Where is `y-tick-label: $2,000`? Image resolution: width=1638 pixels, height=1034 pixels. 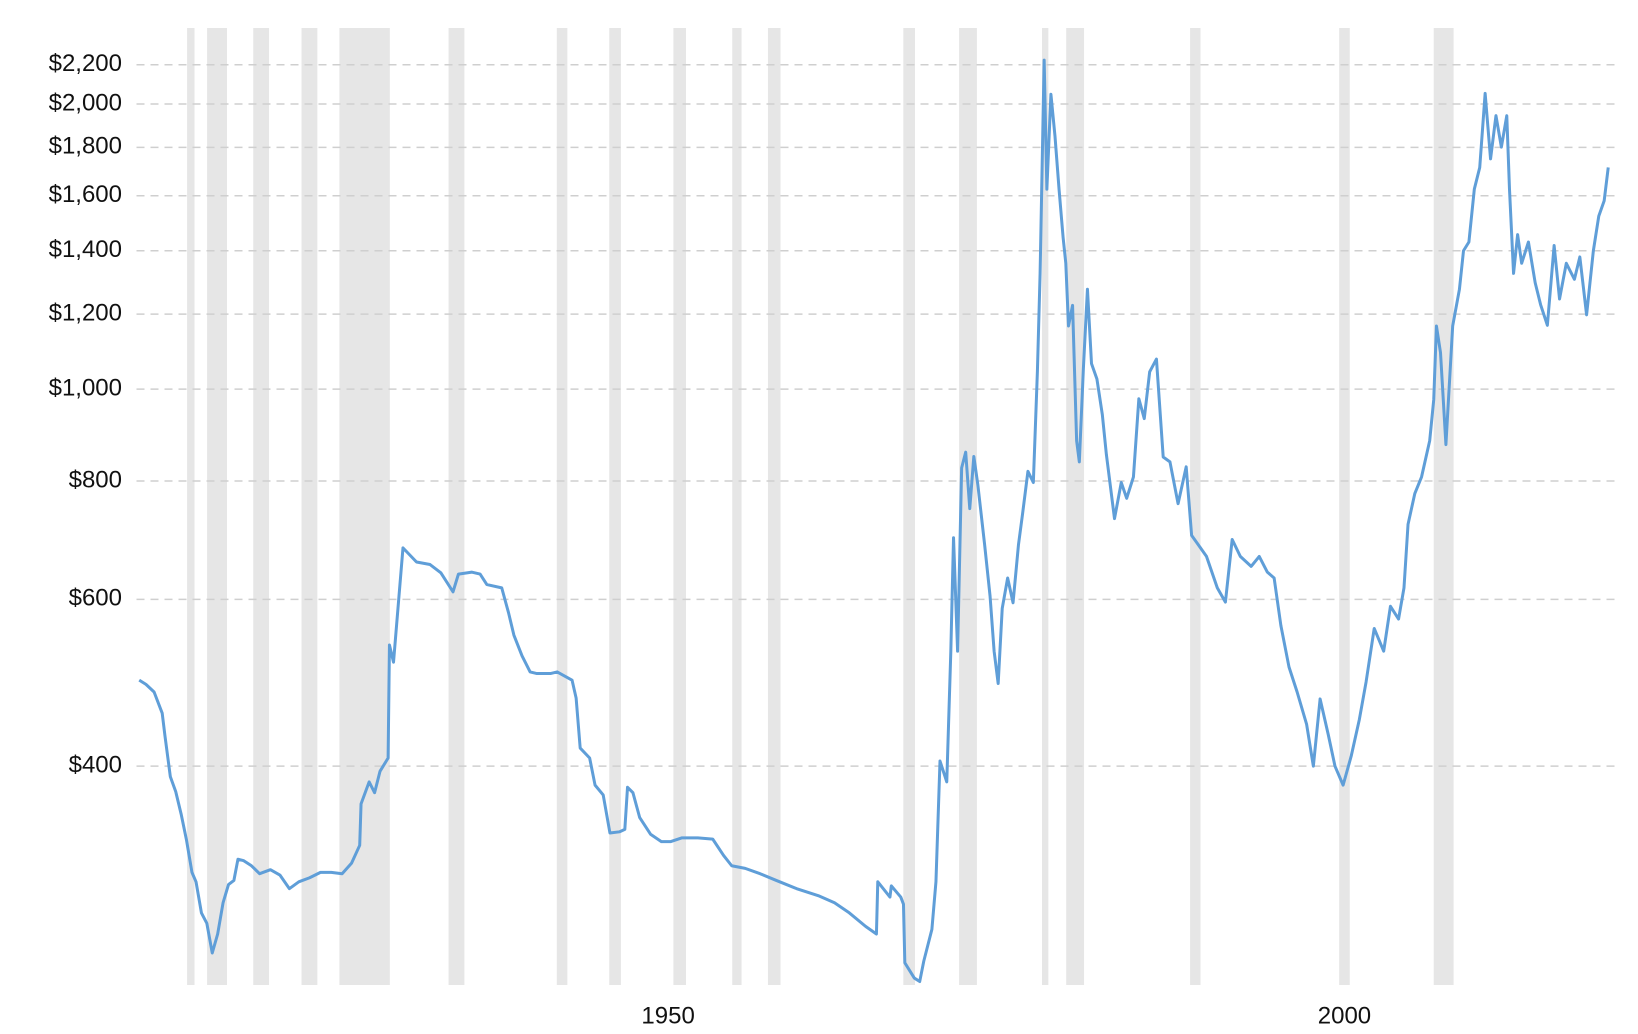 y-tick-label: $2,000 is located at coordinates (85, 102).